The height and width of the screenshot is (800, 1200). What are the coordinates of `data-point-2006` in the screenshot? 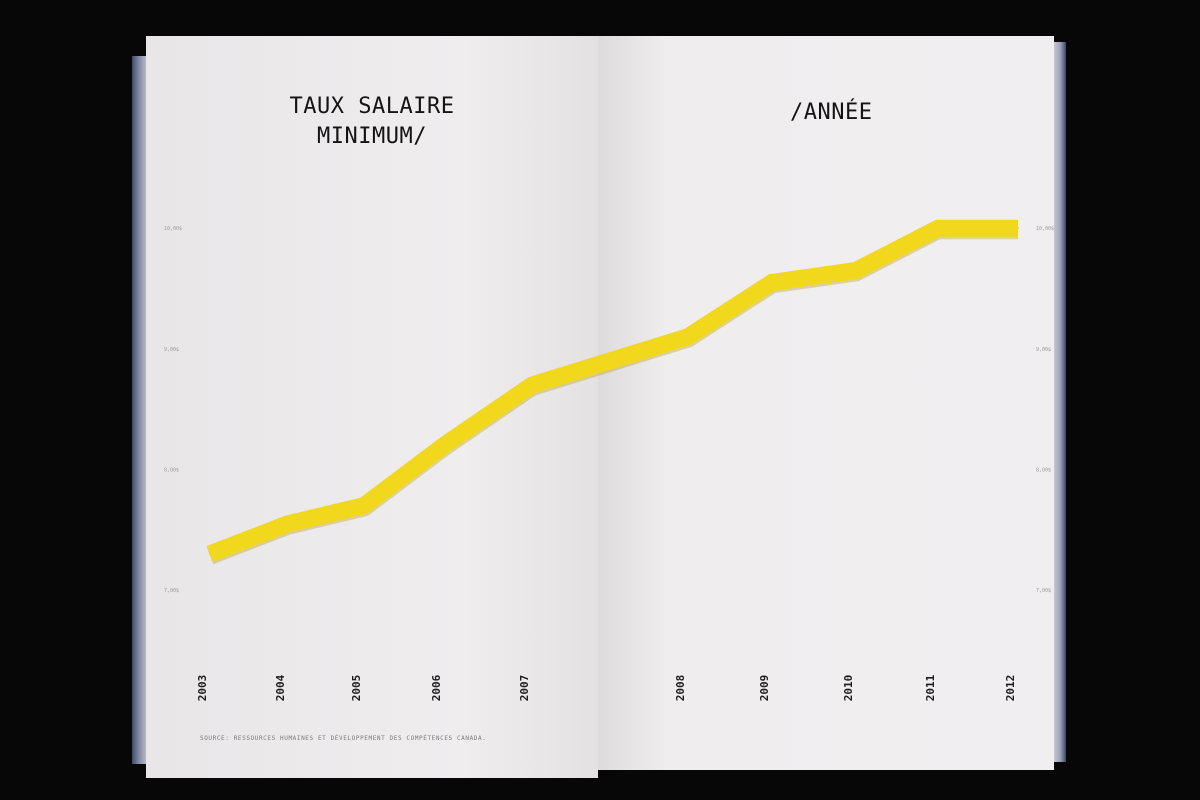 It's located at (444, 445).